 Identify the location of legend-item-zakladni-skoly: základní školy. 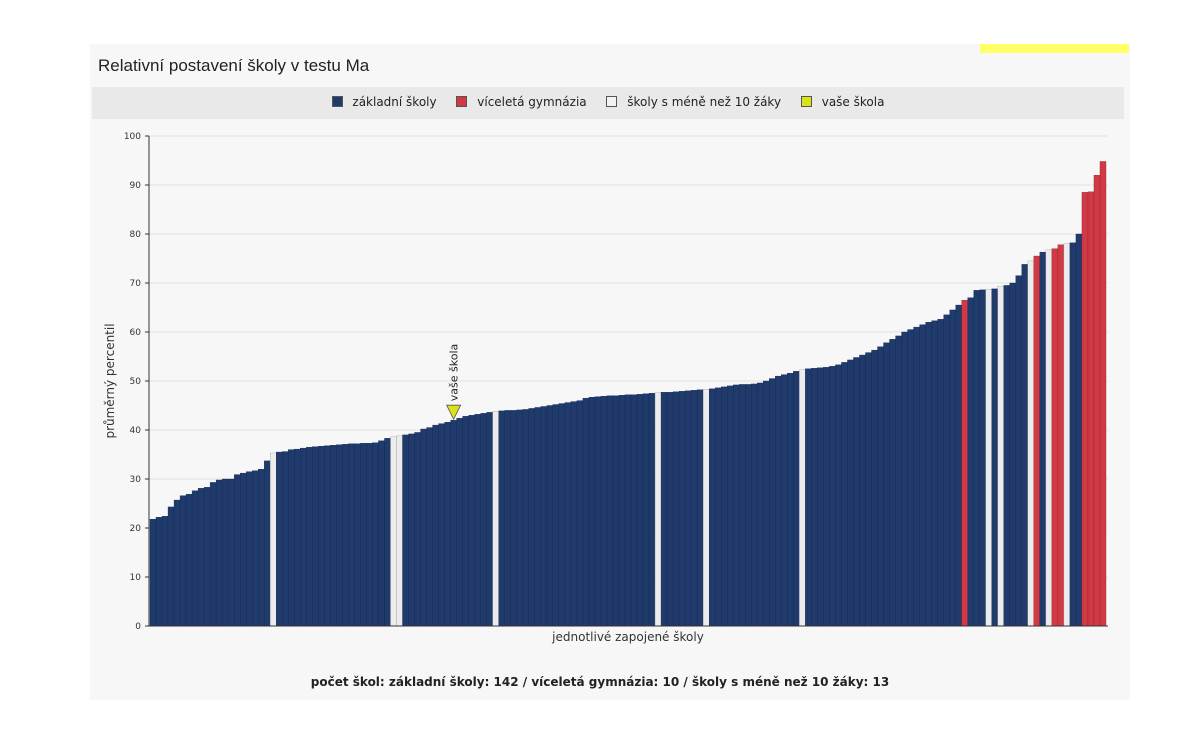
(384, 102).